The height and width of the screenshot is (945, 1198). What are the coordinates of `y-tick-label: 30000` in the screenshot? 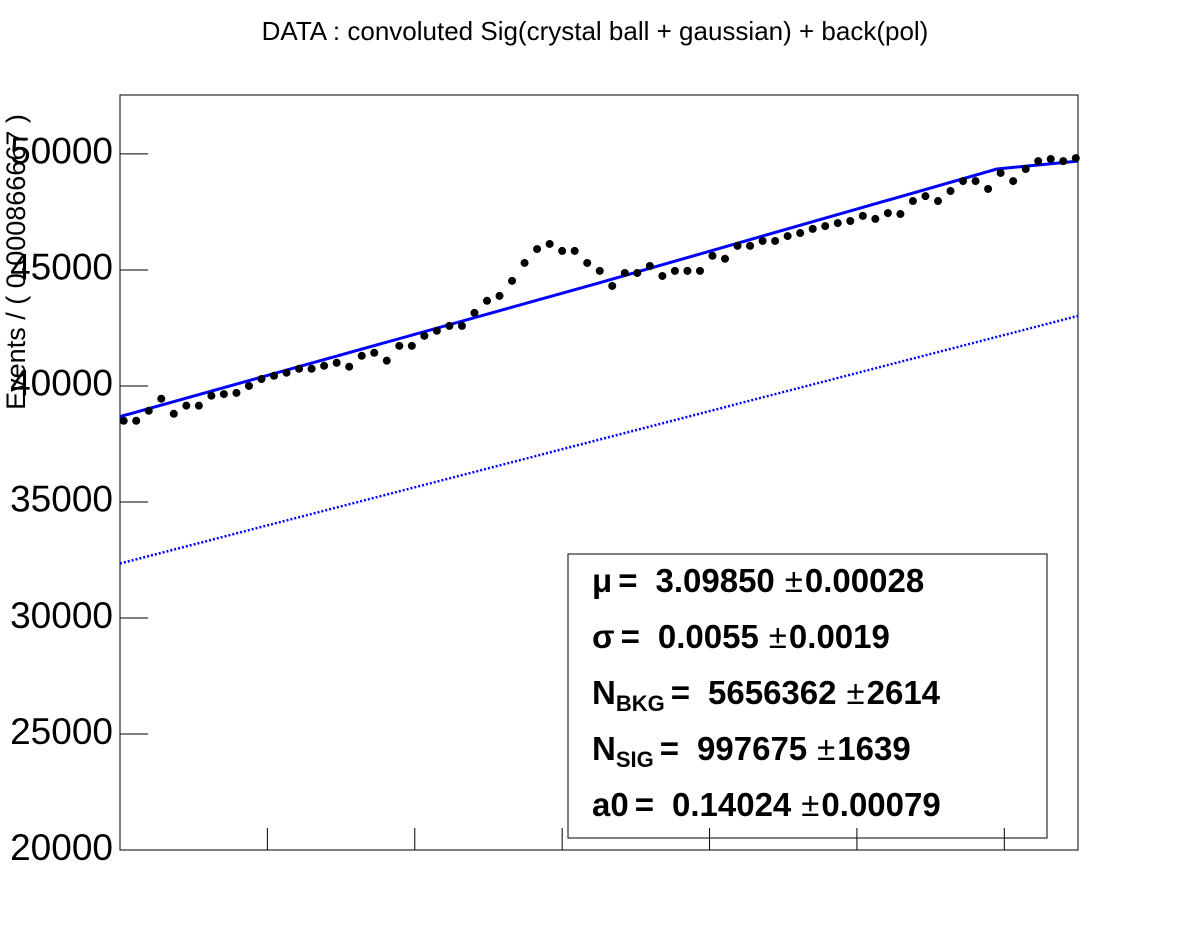 It's located at (61, 615).